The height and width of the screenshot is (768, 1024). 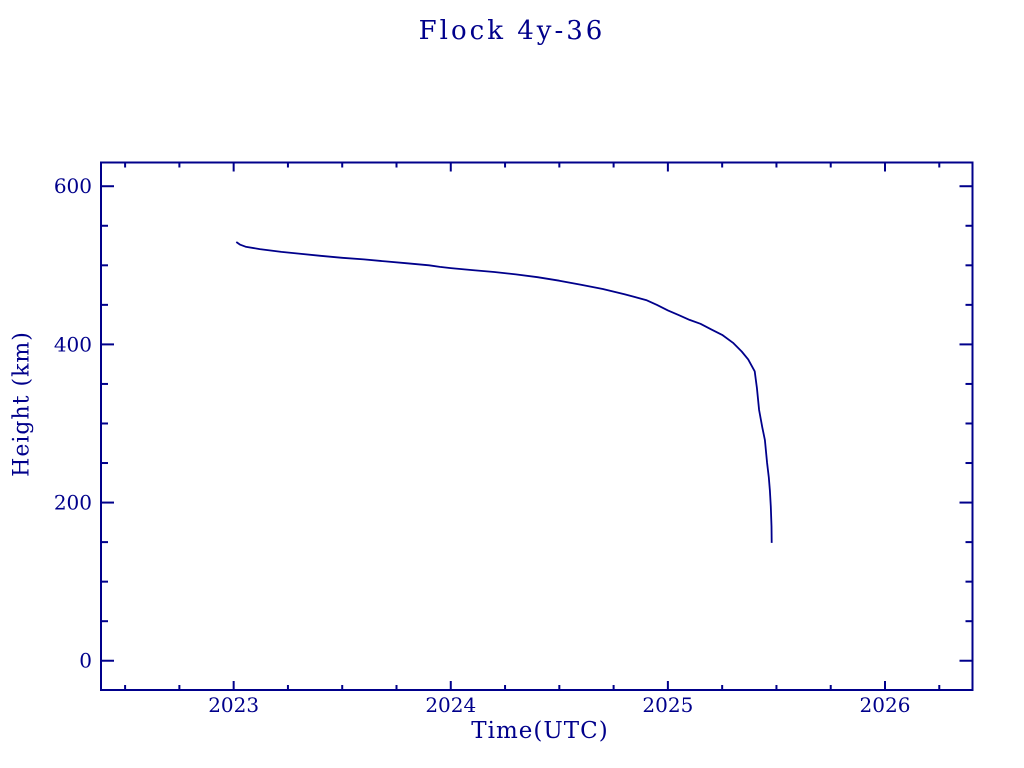 What do you see at coordinates (73, 503) in the screenshot?
I see `y-tick-label: 200` at bounding box center [73, 503].